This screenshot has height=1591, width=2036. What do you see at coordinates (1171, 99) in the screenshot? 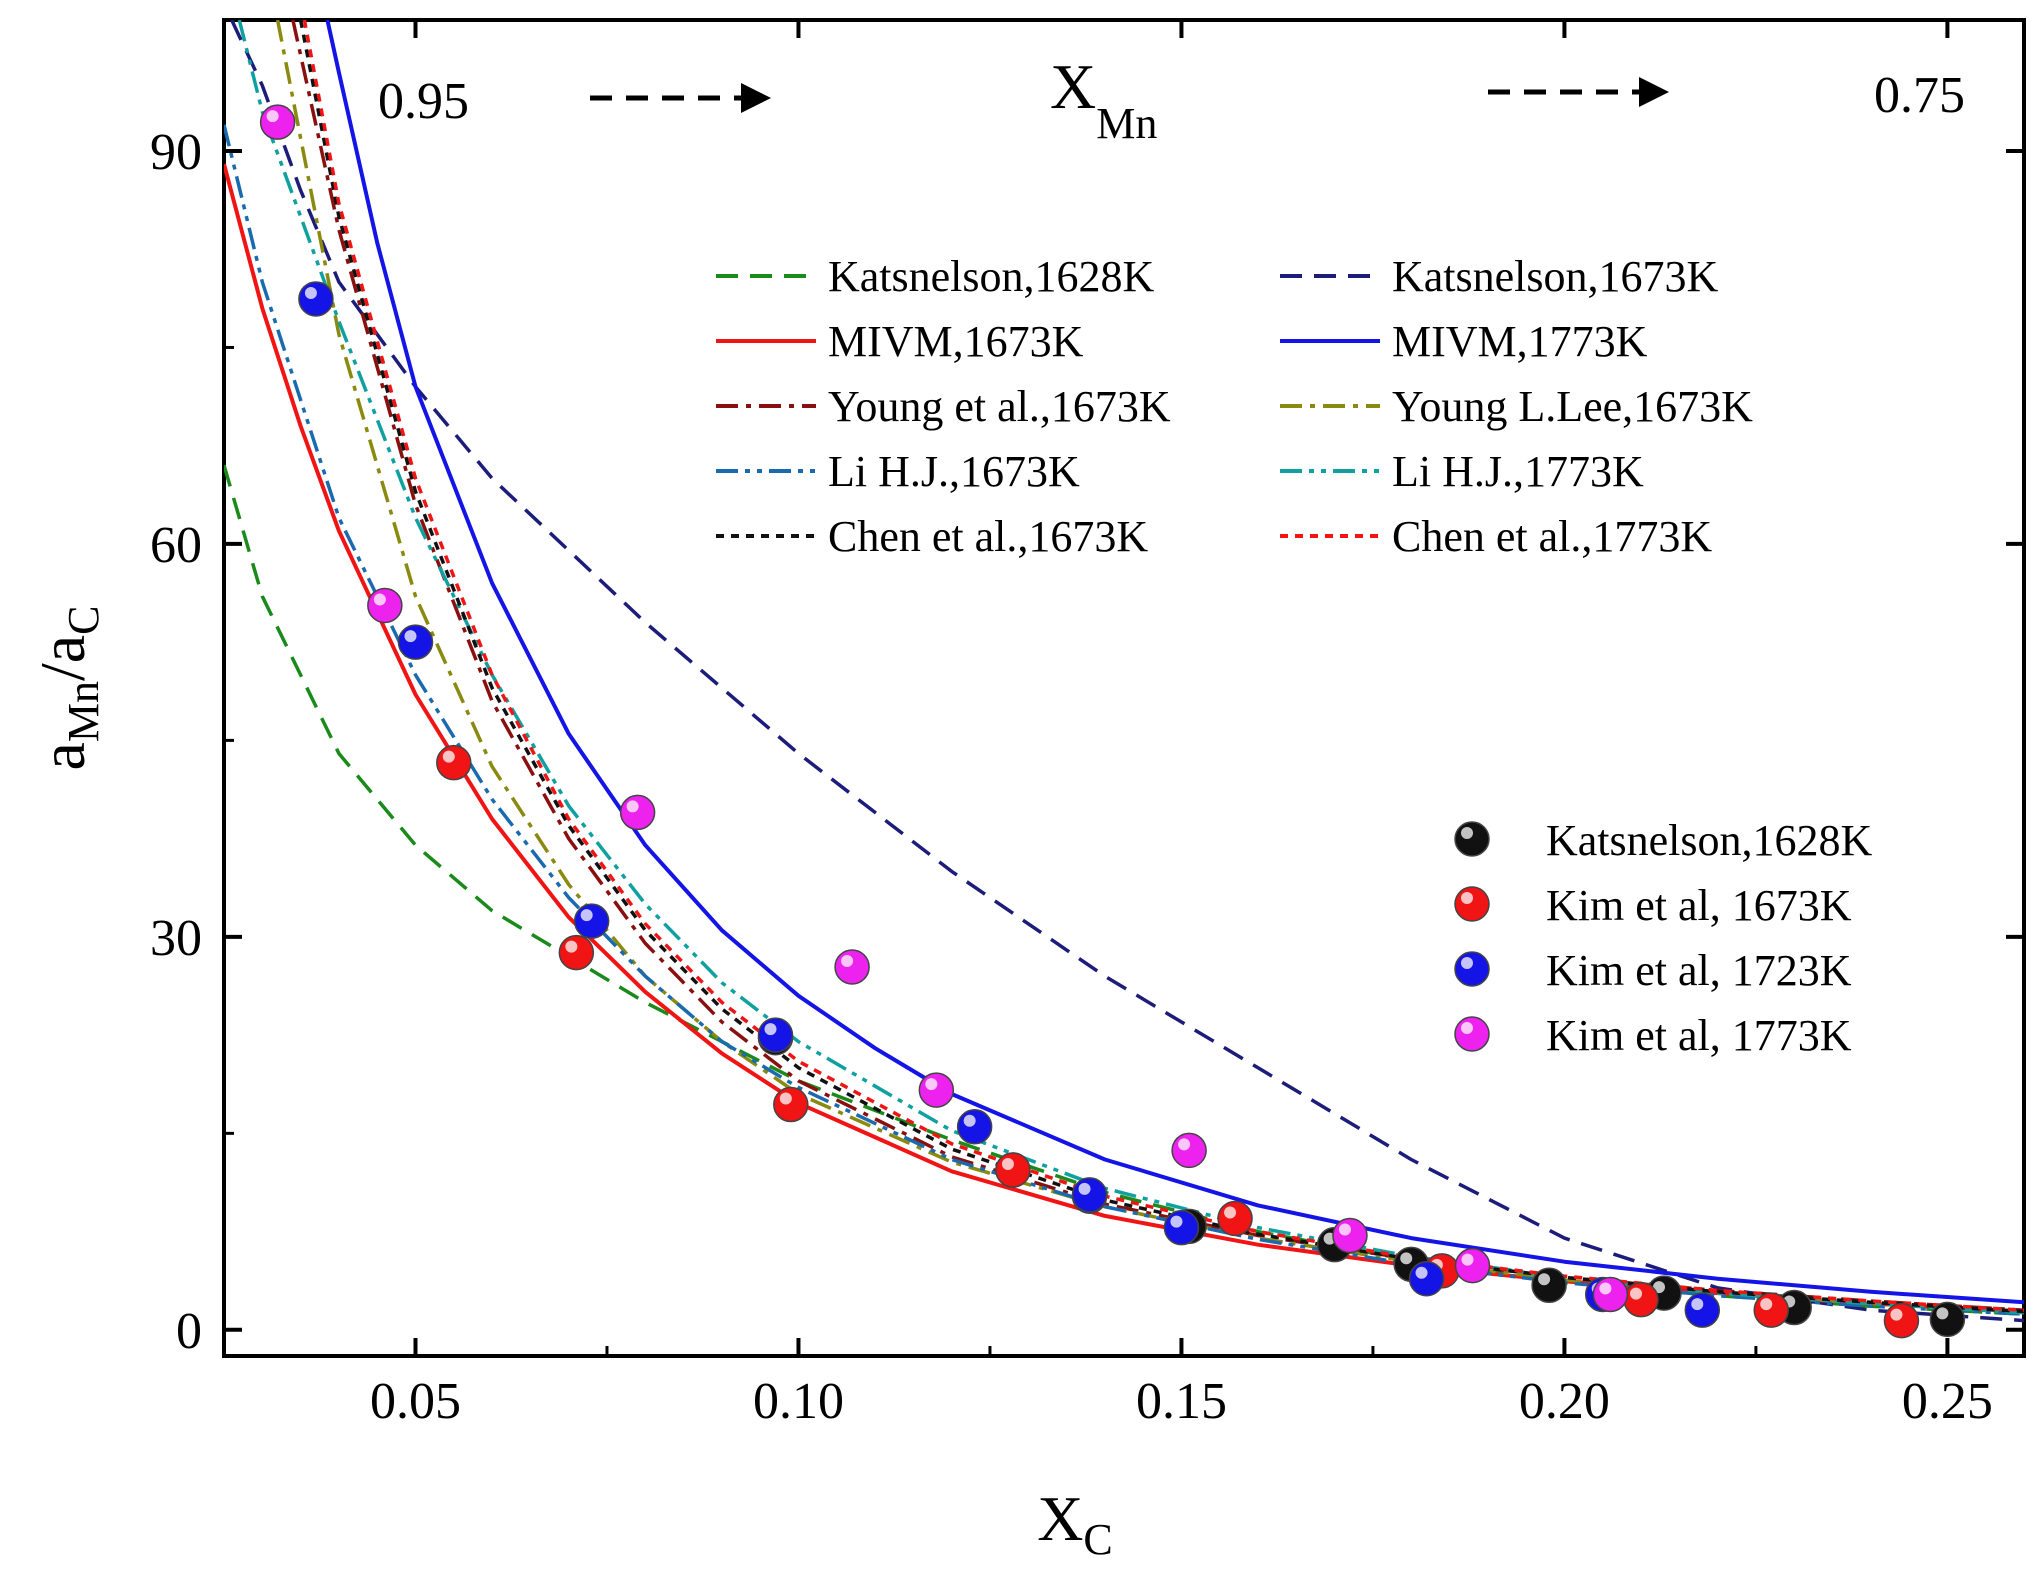
I see `top-axis-annotation: 0.95 XMn 0.75` at bounding box center [1171, 99].